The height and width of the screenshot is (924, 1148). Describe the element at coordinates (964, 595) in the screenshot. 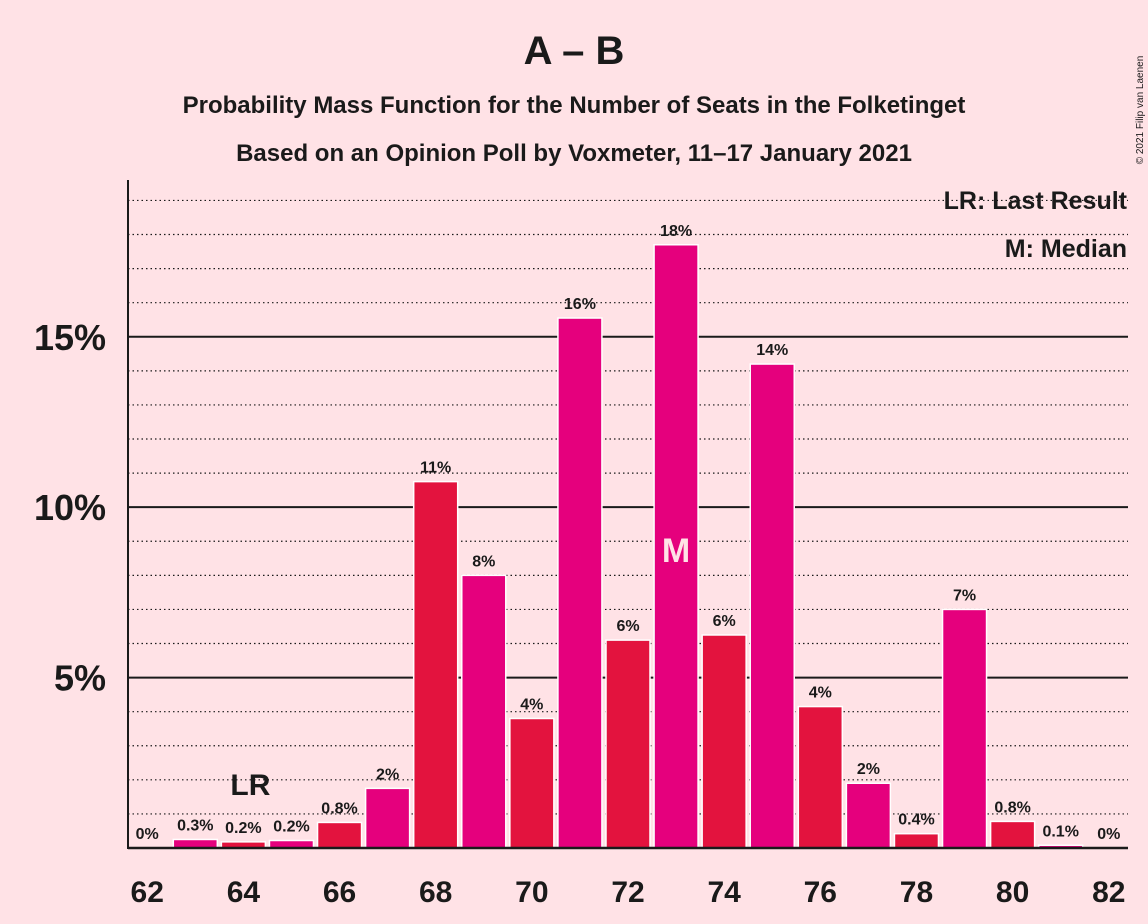

I see `data-label-seat-79: 7%` at that location.